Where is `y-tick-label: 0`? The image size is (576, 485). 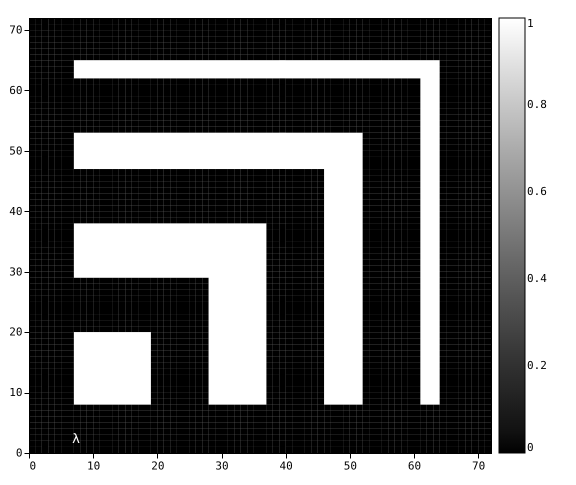
y-tick-label: 0 is located at coordinates (19, 453).